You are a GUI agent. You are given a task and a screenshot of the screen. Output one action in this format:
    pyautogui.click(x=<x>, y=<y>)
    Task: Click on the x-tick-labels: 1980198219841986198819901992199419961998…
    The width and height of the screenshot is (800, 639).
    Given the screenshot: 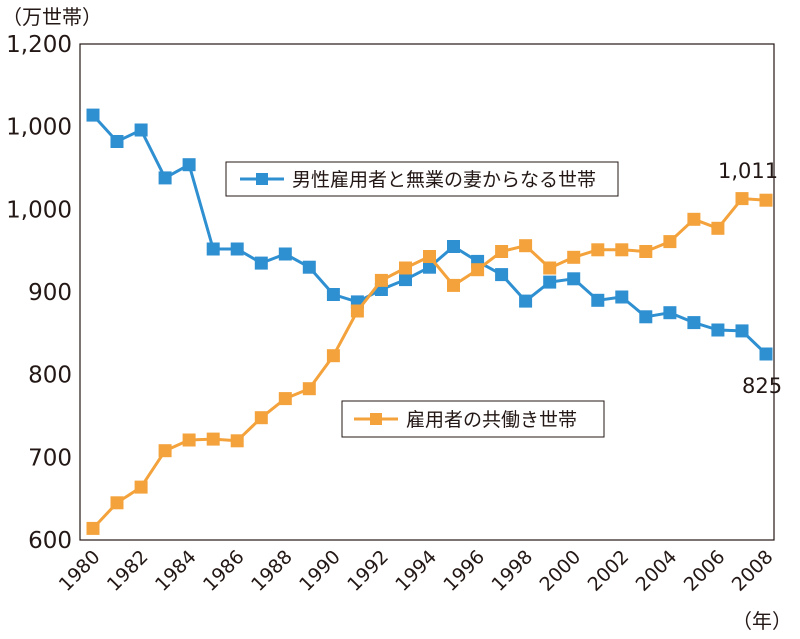 What is the action you would take?
    pyautogui.click(x=416, y=571)
    